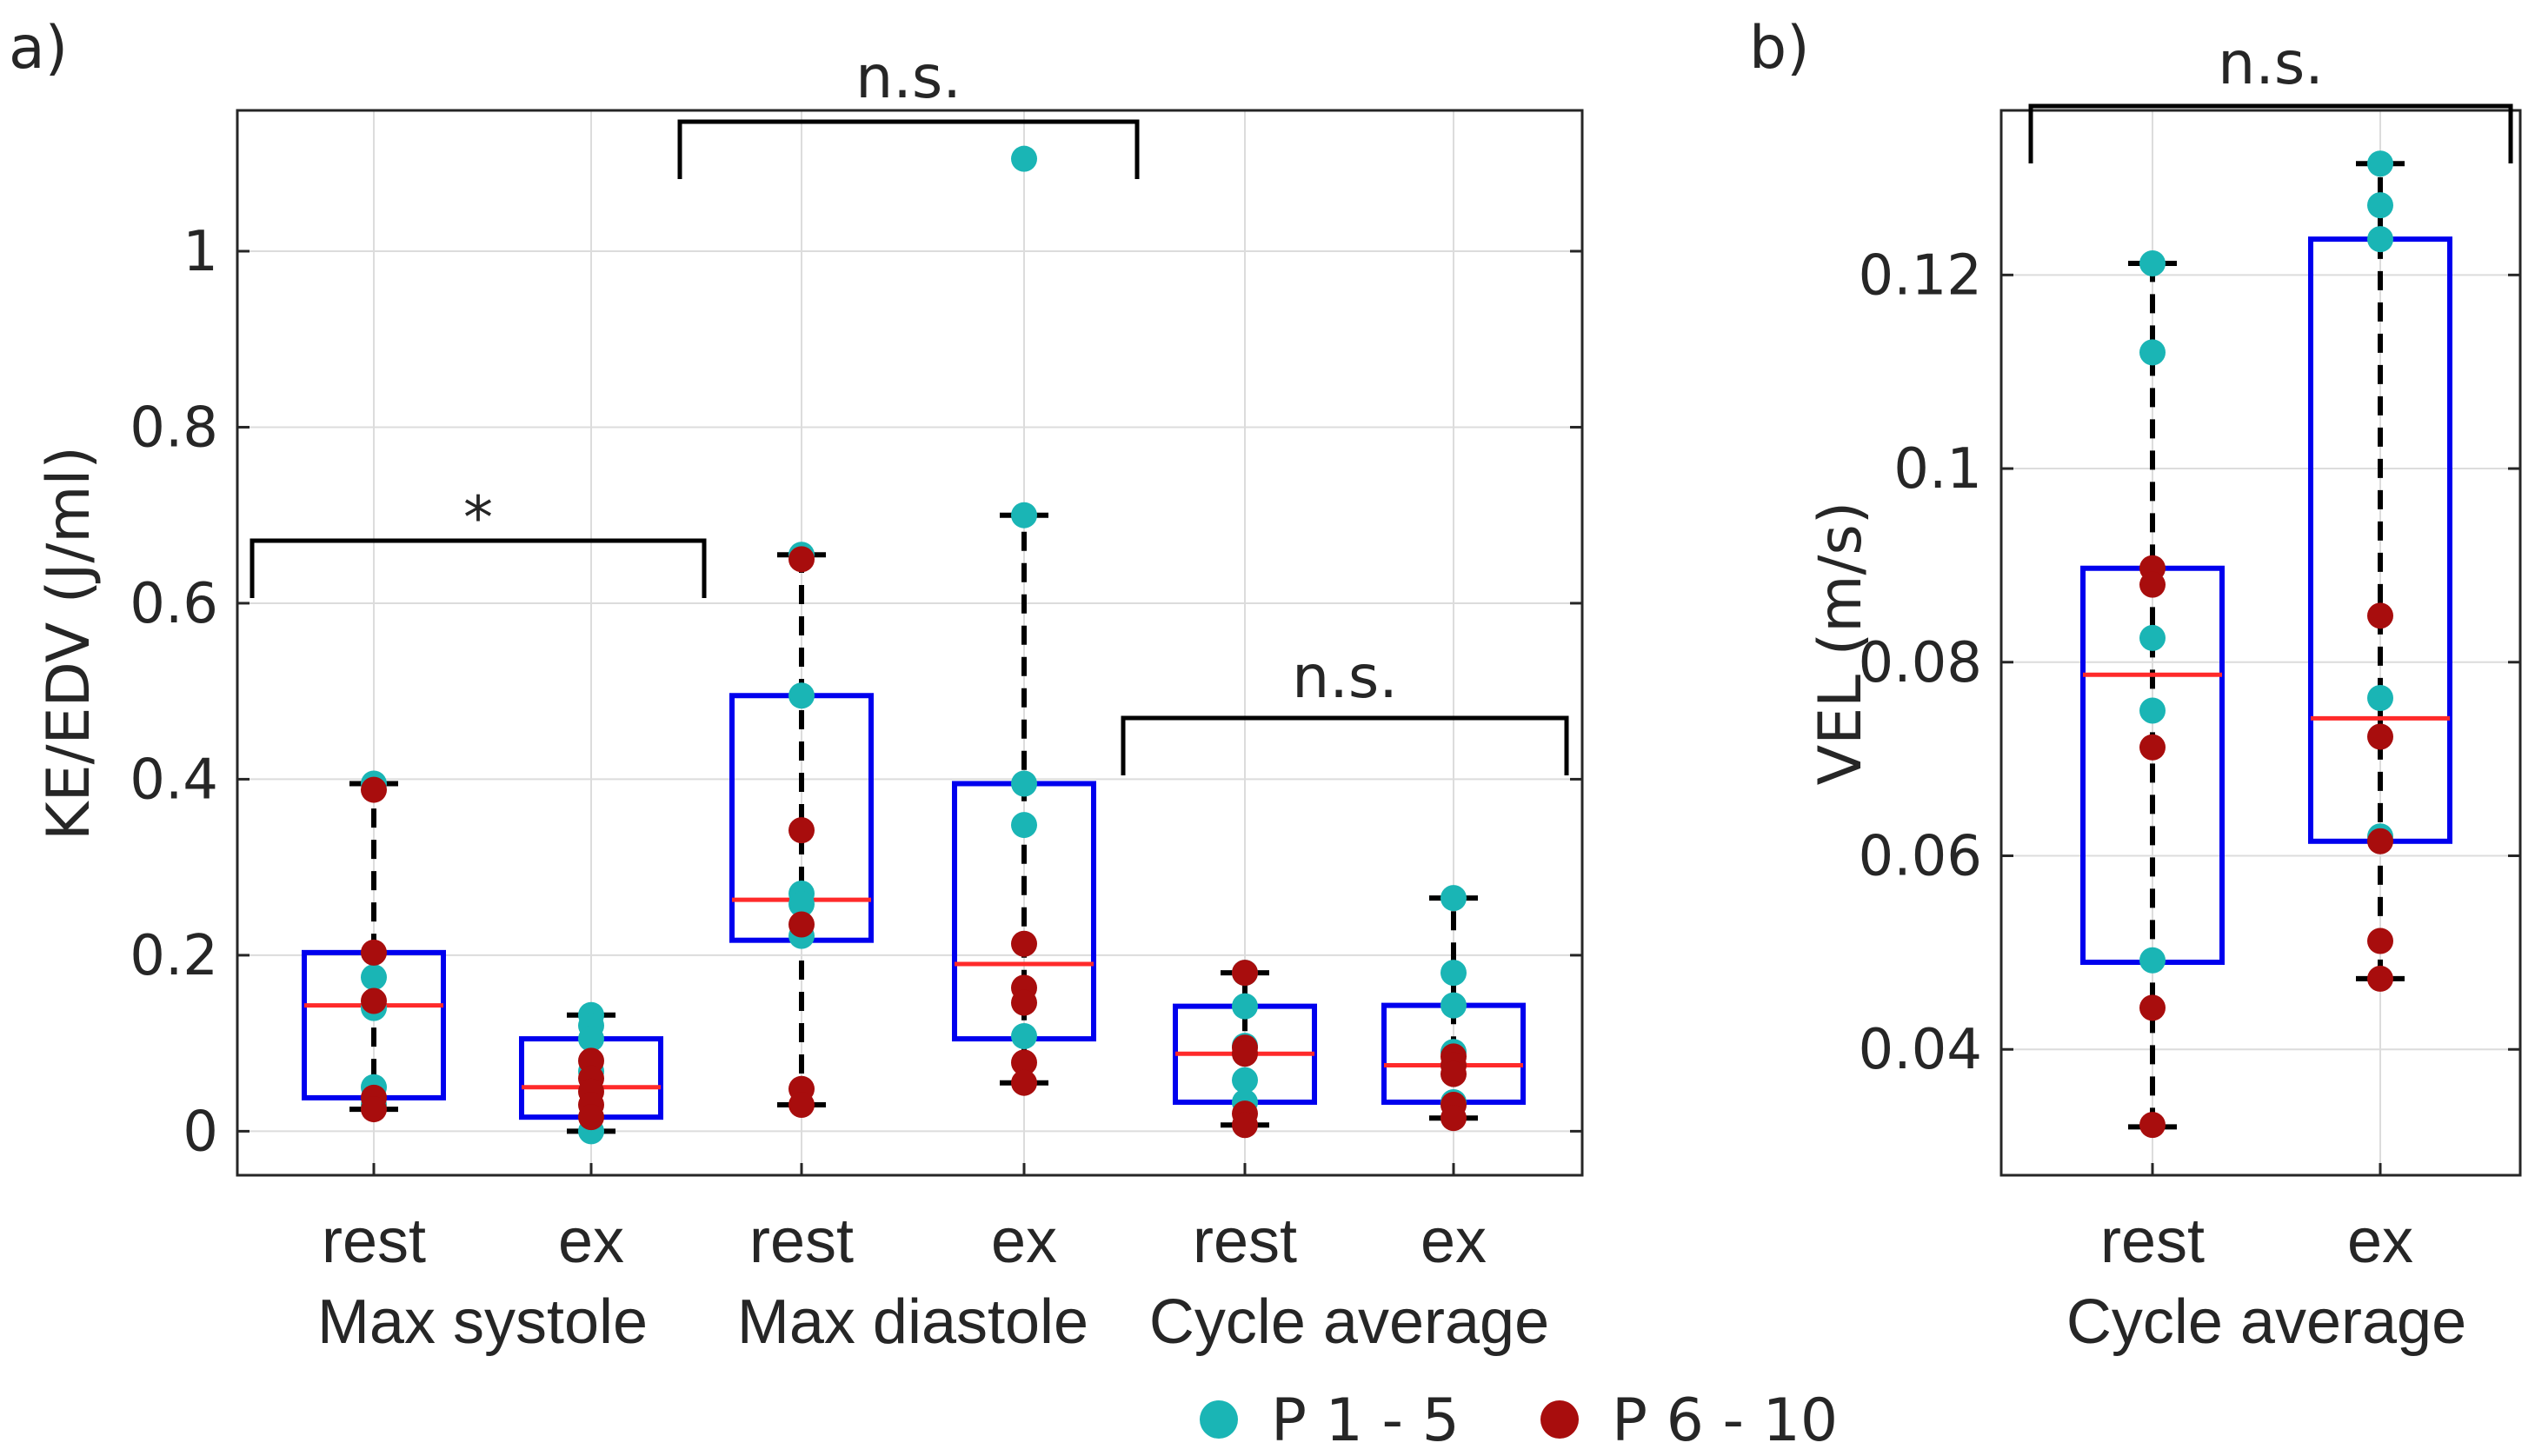 This screenshot has height=1456, width=2535. What do you see at coordinates (174, 956) in the screenshot?
I see `y-tick-label: 0.2` at bounding box center [174, 956].